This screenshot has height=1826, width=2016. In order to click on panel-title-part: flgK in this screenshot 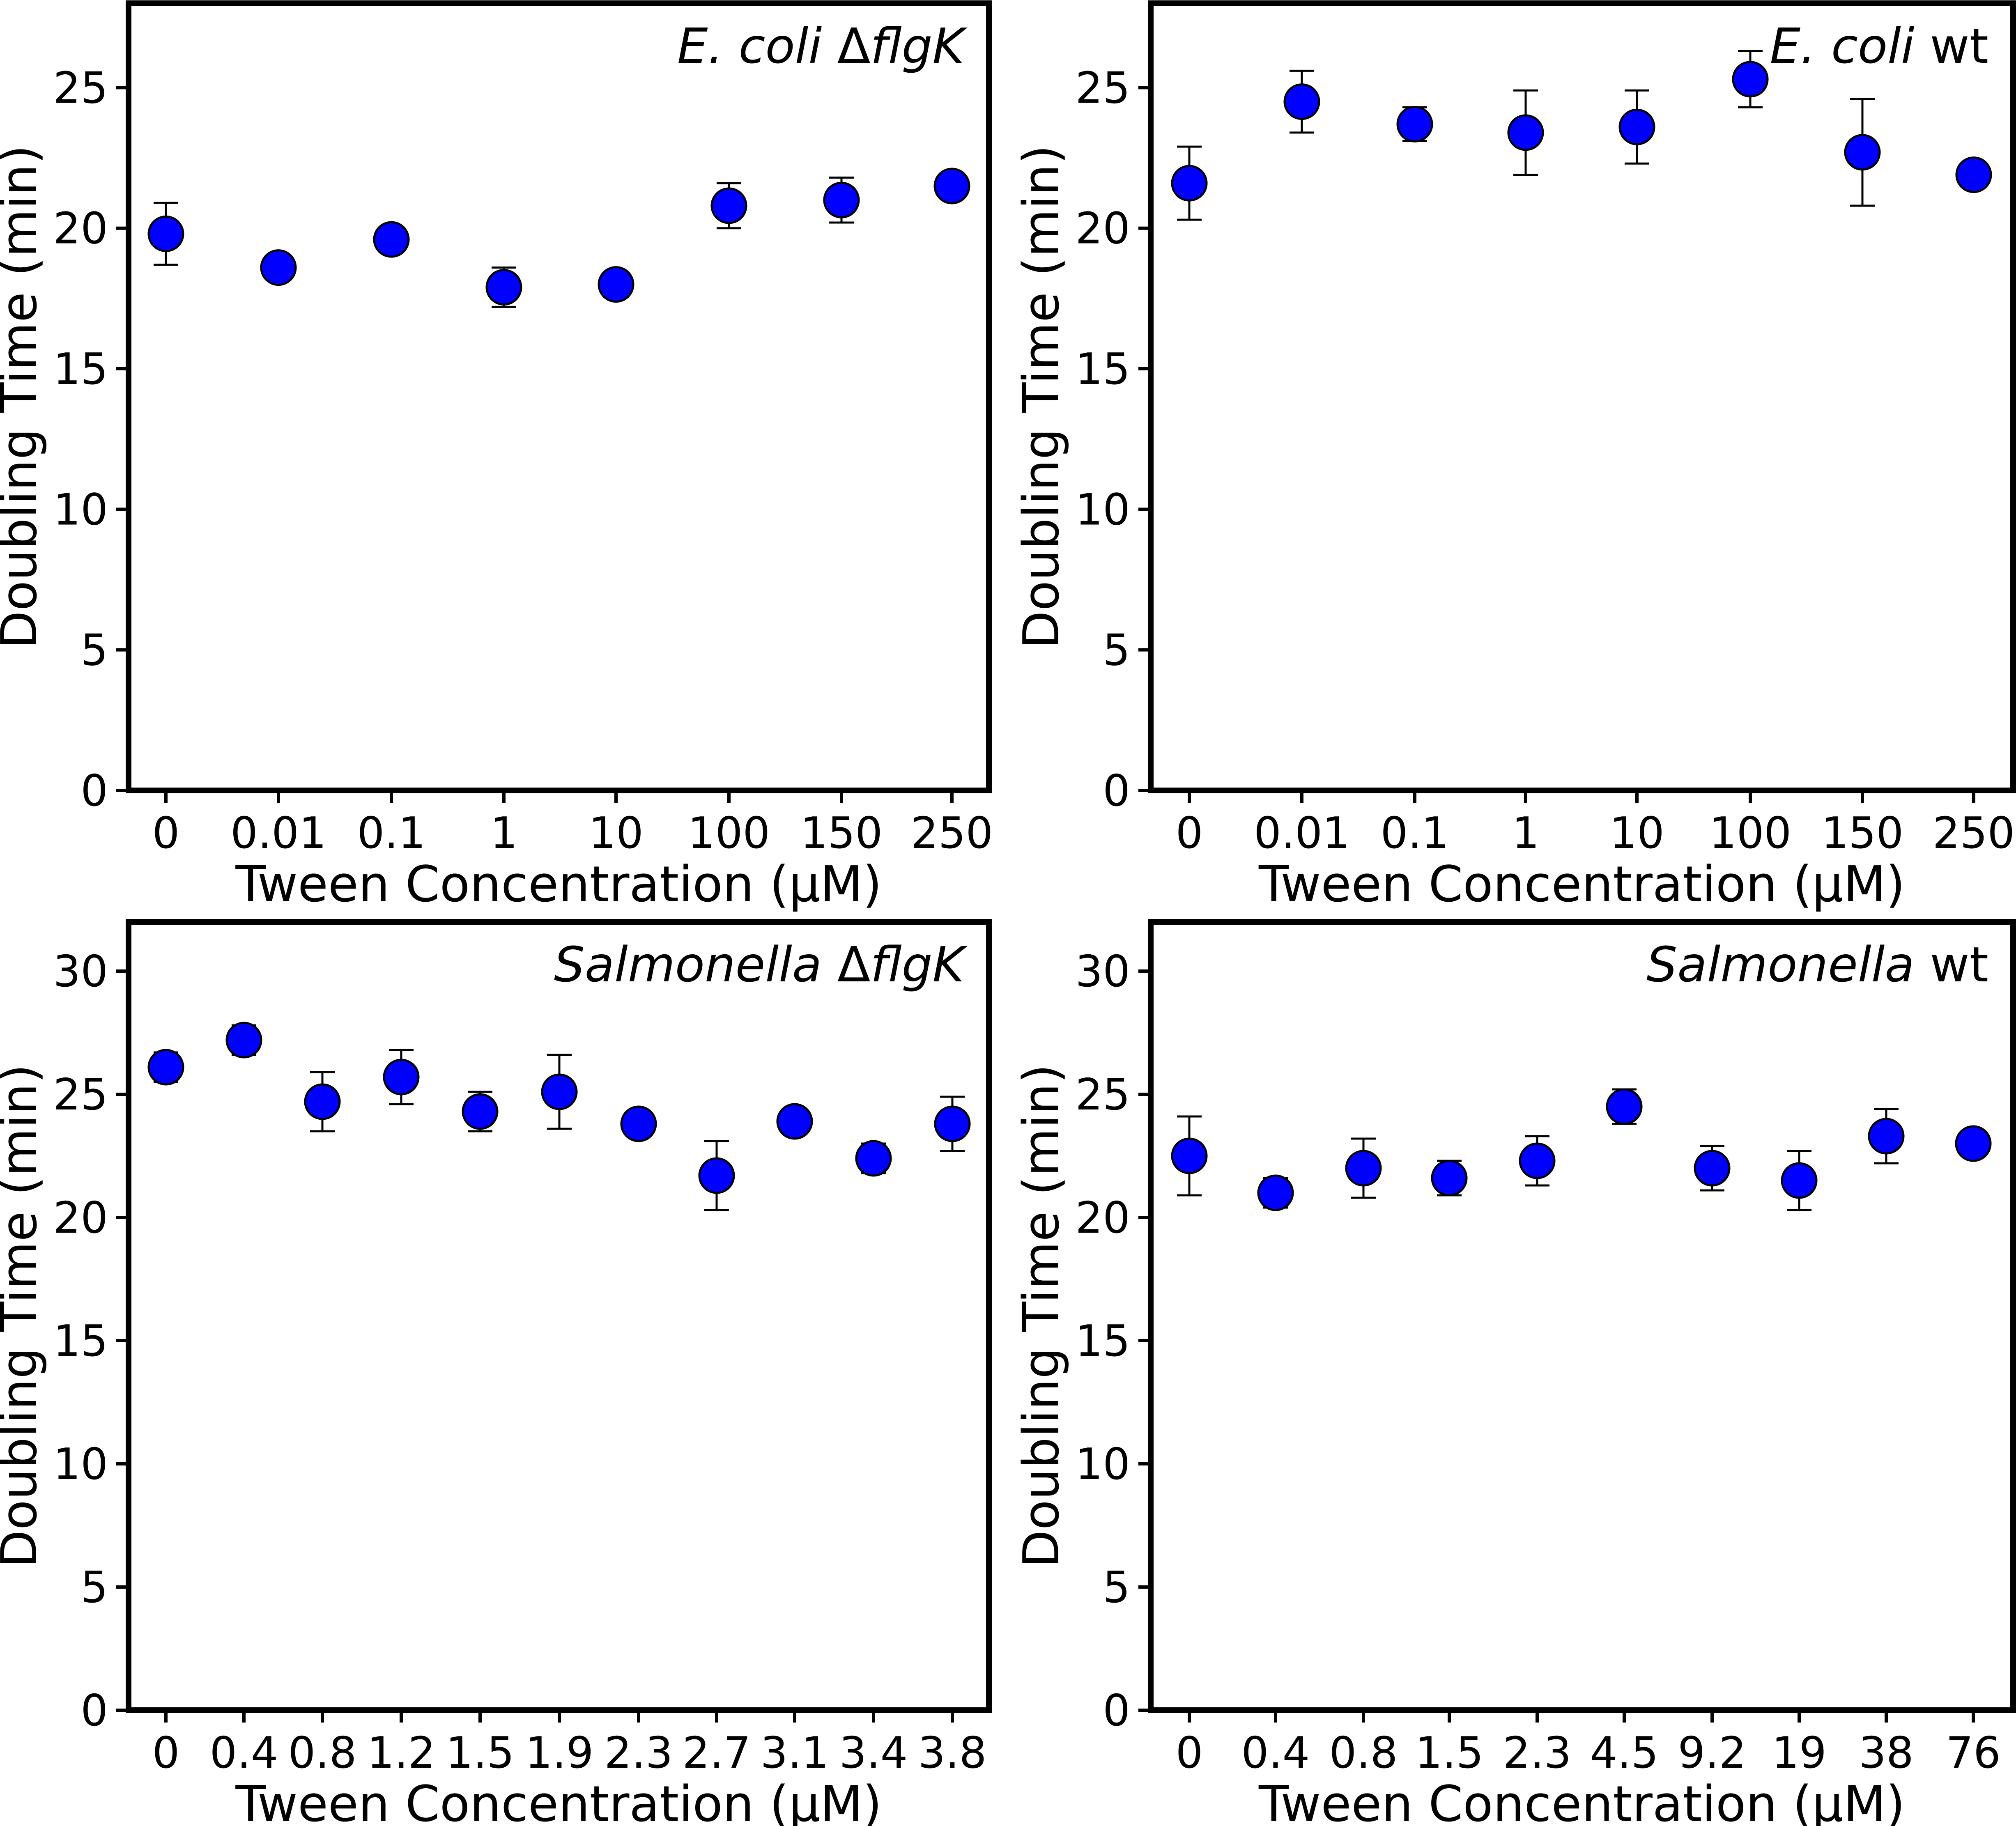, I will do `click(919, 46)`.